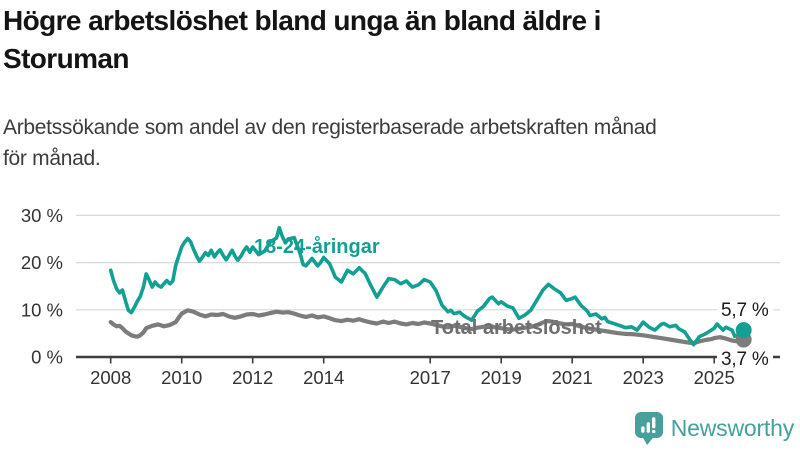 The image size is (800, 450). Describe the element at coordinates (66, 58) in the screenshot. I see `page-title-line-2: Storuman` at that location.